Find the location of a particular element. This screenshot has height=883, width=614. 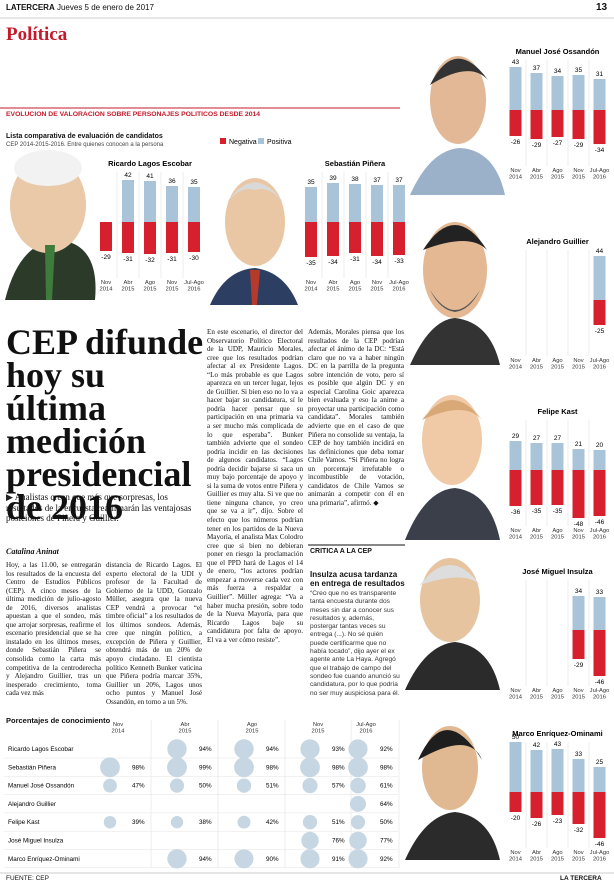

data-label: 27 is located at coordinates (537, 438).